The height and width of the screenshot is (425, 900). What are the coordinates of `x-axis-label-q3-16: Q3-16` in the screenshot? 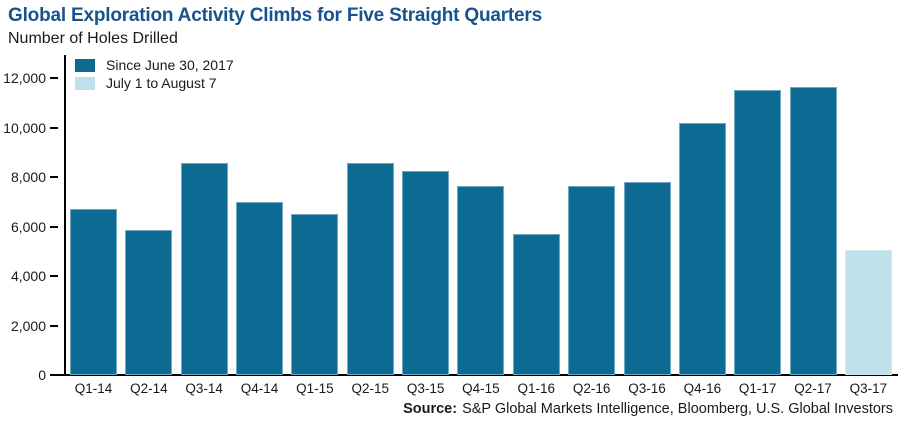 It's located at (647, 388).